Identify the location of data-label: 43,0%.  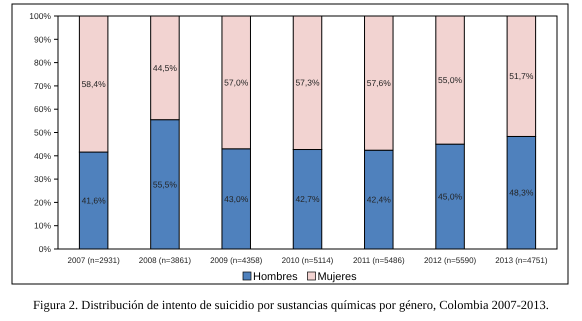
(236, 199).